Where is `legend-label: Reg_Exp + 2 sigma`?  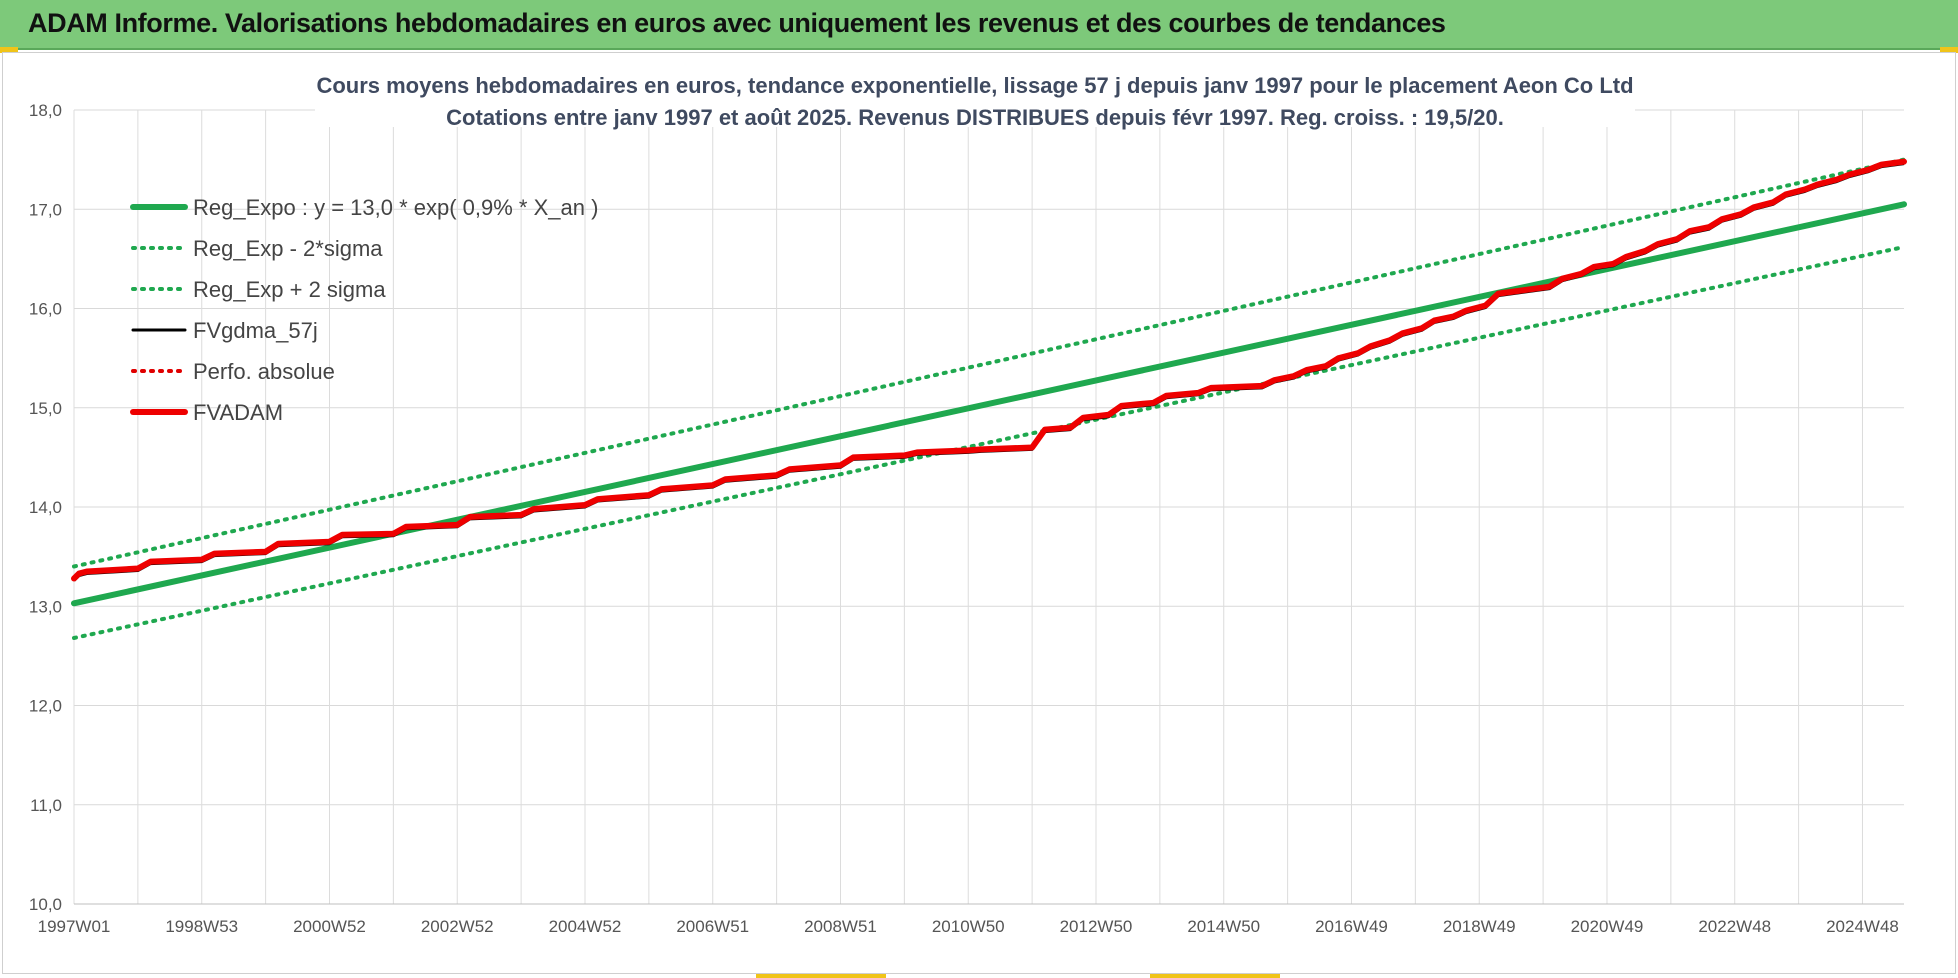
legend-label: Reg_Exp + 2 sigma is located at coordinates (289, 289).